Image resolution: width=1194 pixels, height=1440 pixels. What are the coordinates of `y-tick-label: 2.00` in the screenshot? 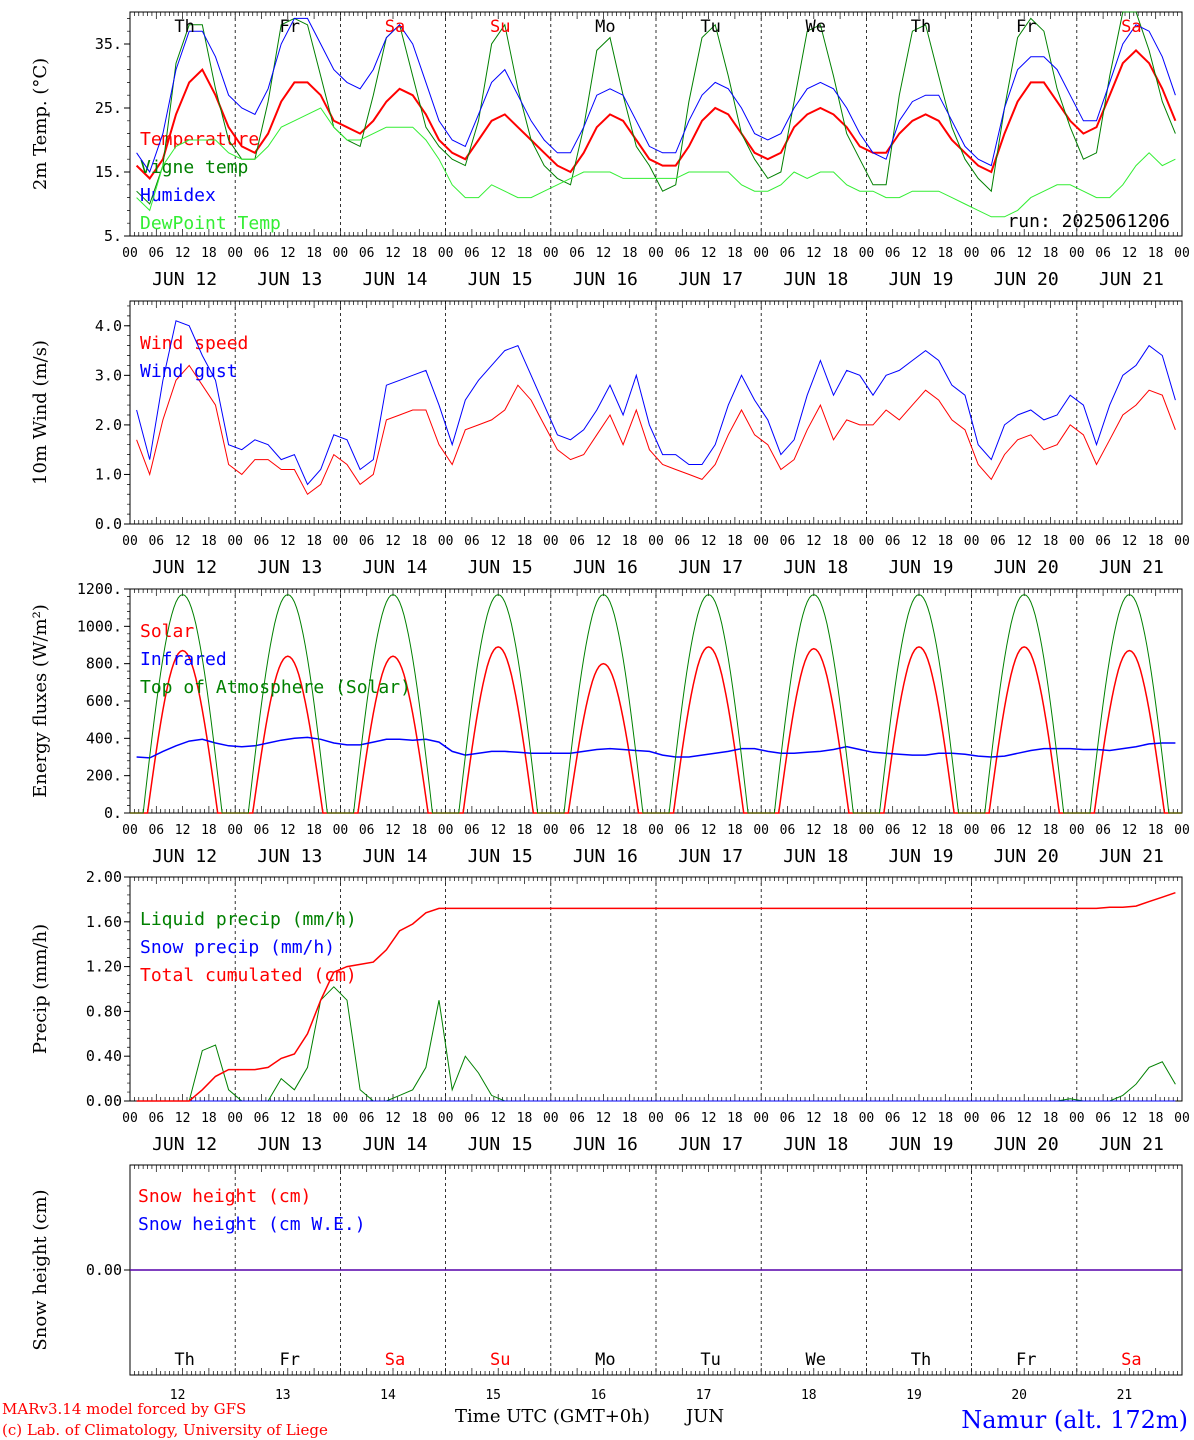 It's located at (104, 877).